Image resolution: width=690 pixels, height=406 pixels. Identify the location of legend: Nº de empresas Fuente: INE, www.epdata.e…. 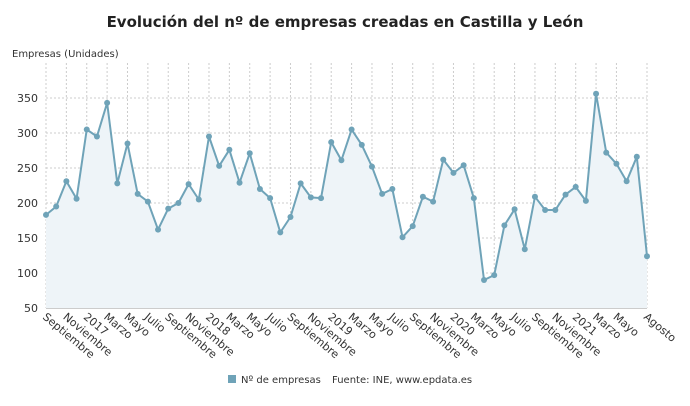
(350, 380).